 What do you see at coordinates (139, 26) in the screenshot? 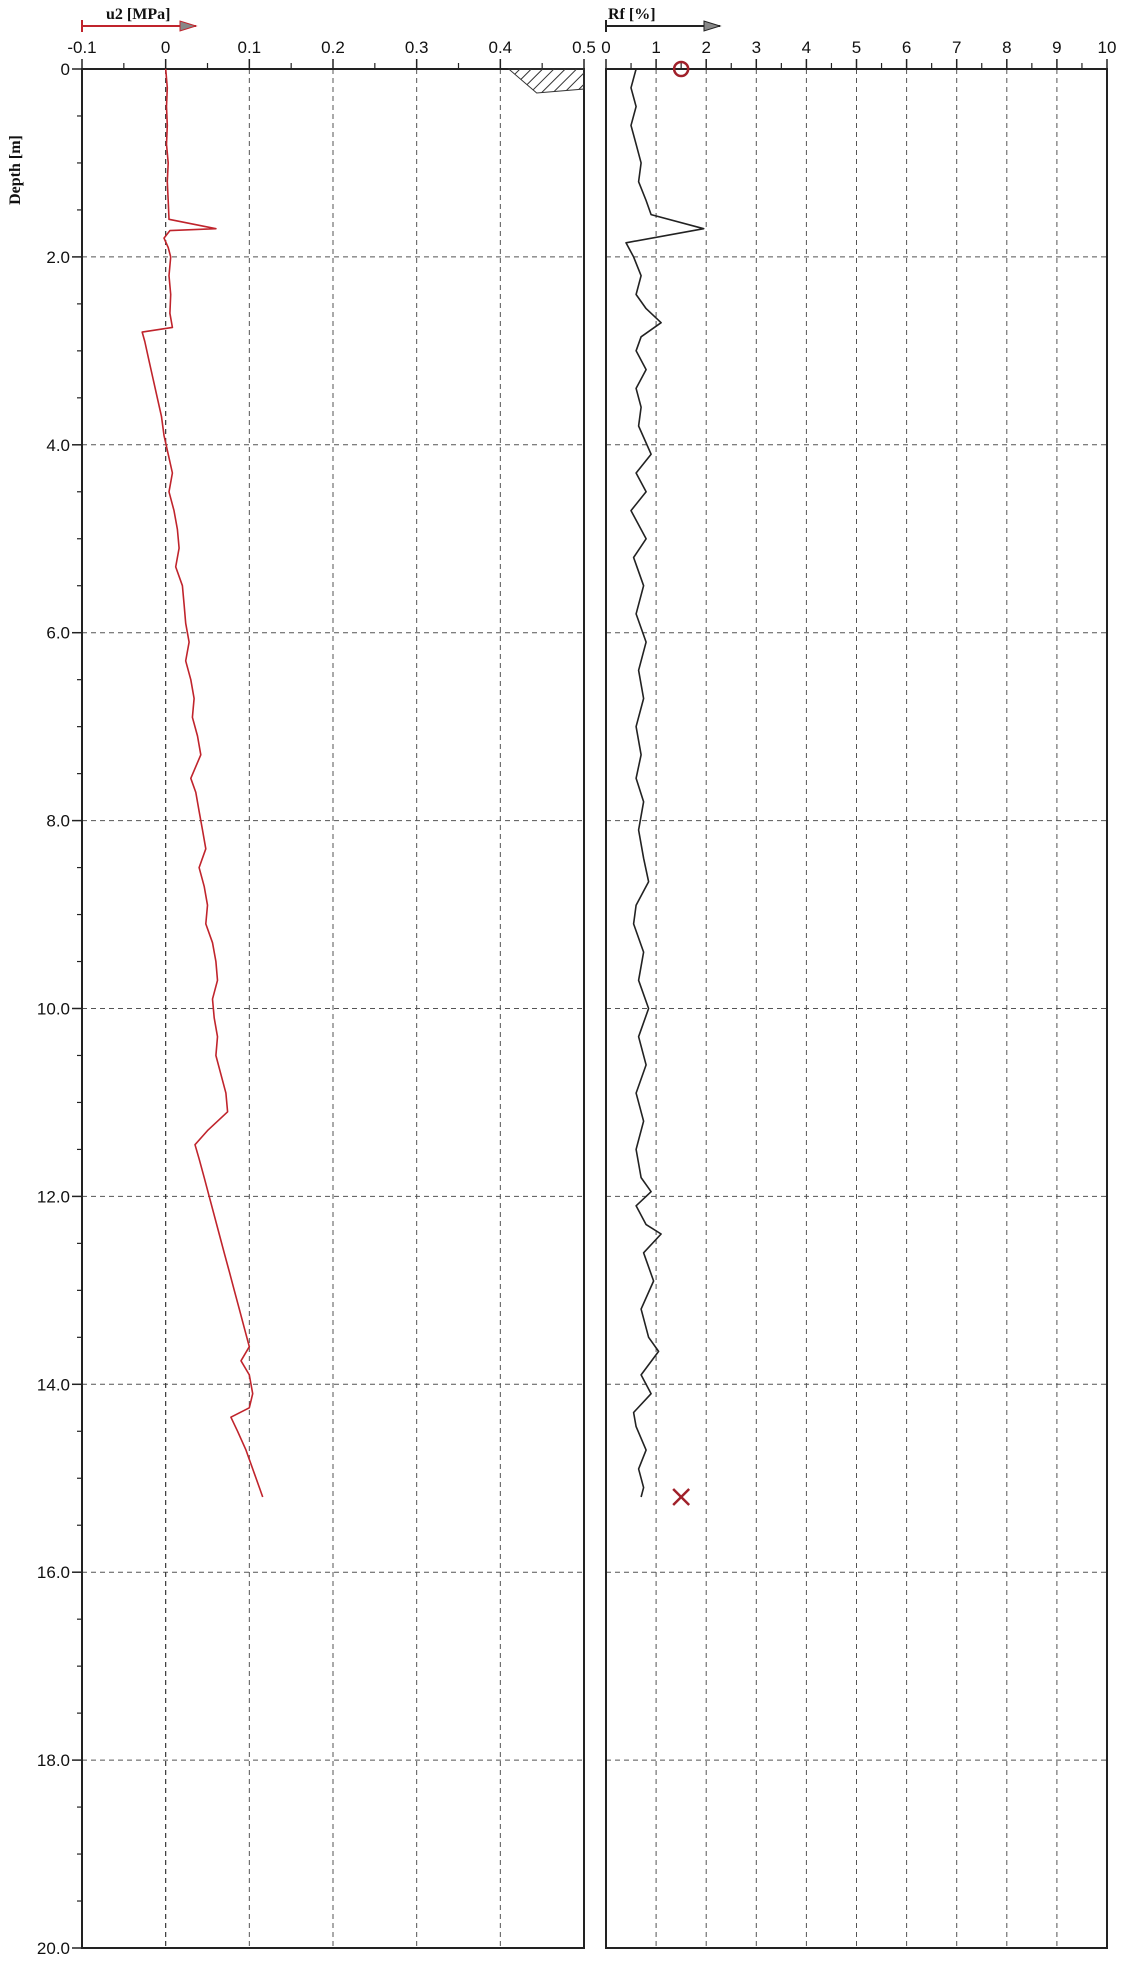
I see `u2-axis-arrow` at bounding box center [139, 26].